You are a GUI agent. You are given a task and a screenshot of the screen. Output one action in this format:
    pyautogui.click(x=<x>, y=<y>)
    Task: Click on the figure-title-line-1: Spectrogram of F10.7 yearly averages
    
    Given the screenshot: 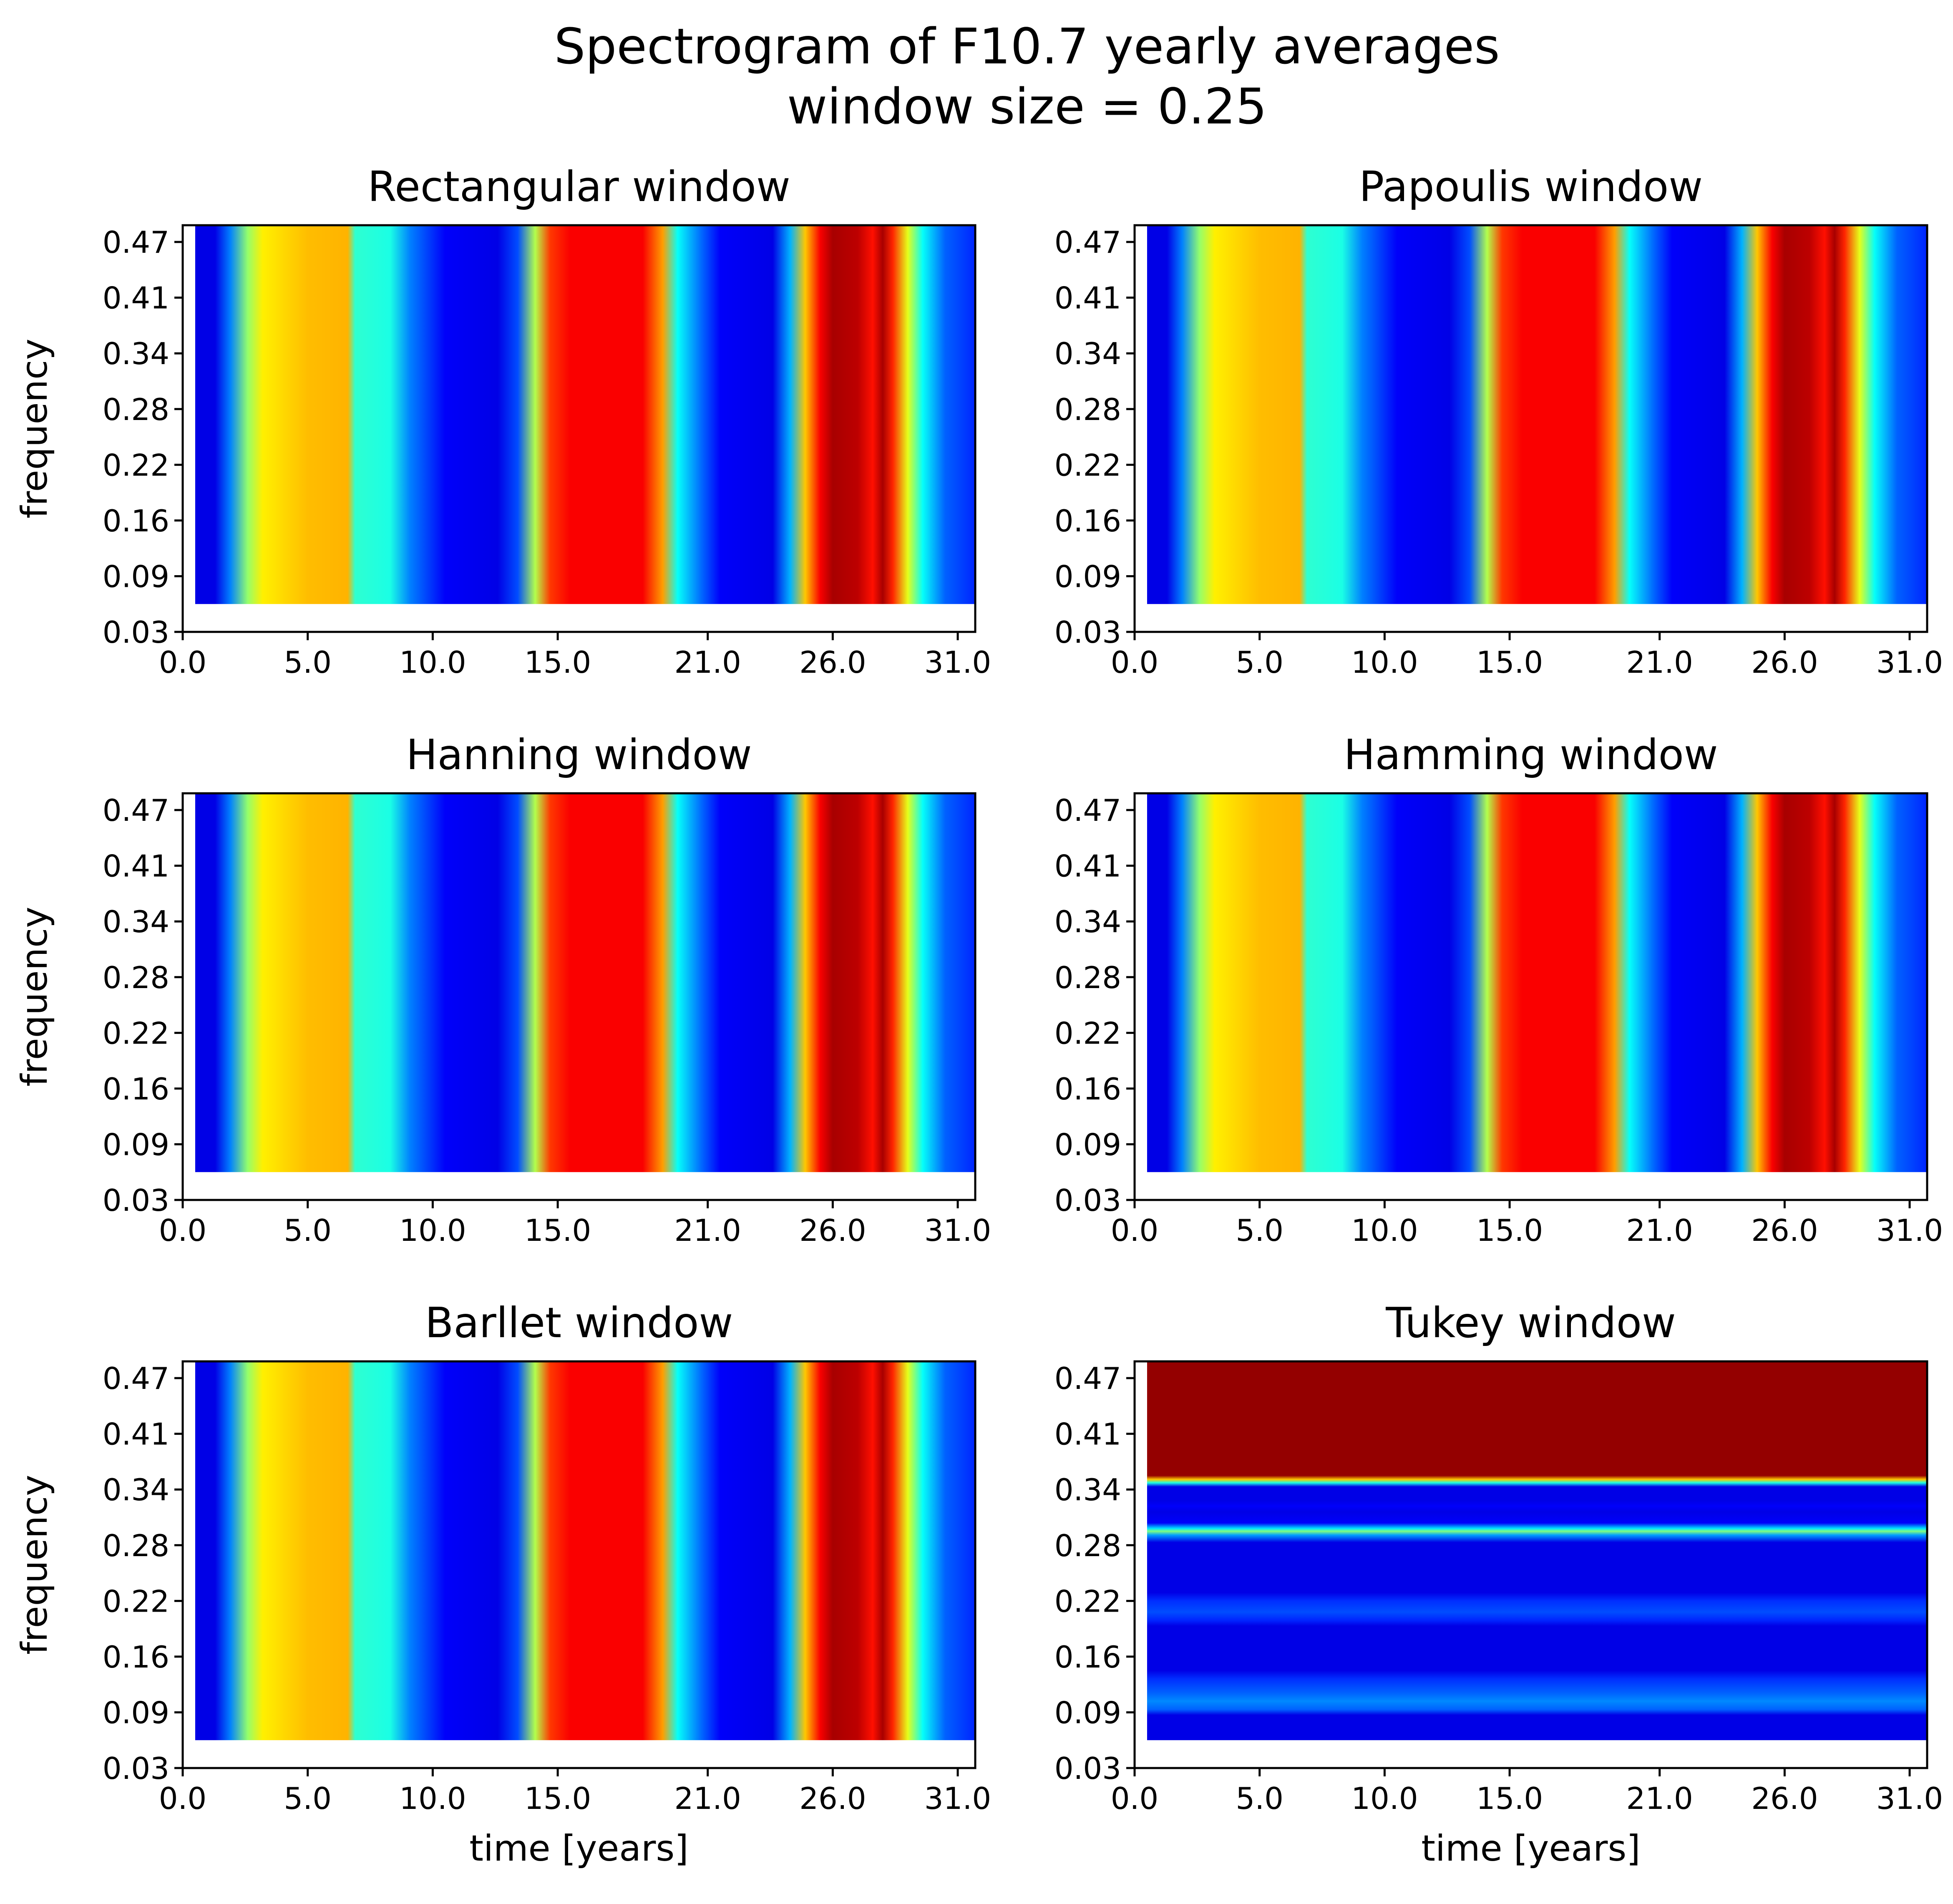 What is the action you would take?
    pyautogui.click(x=1027, y=47)
    